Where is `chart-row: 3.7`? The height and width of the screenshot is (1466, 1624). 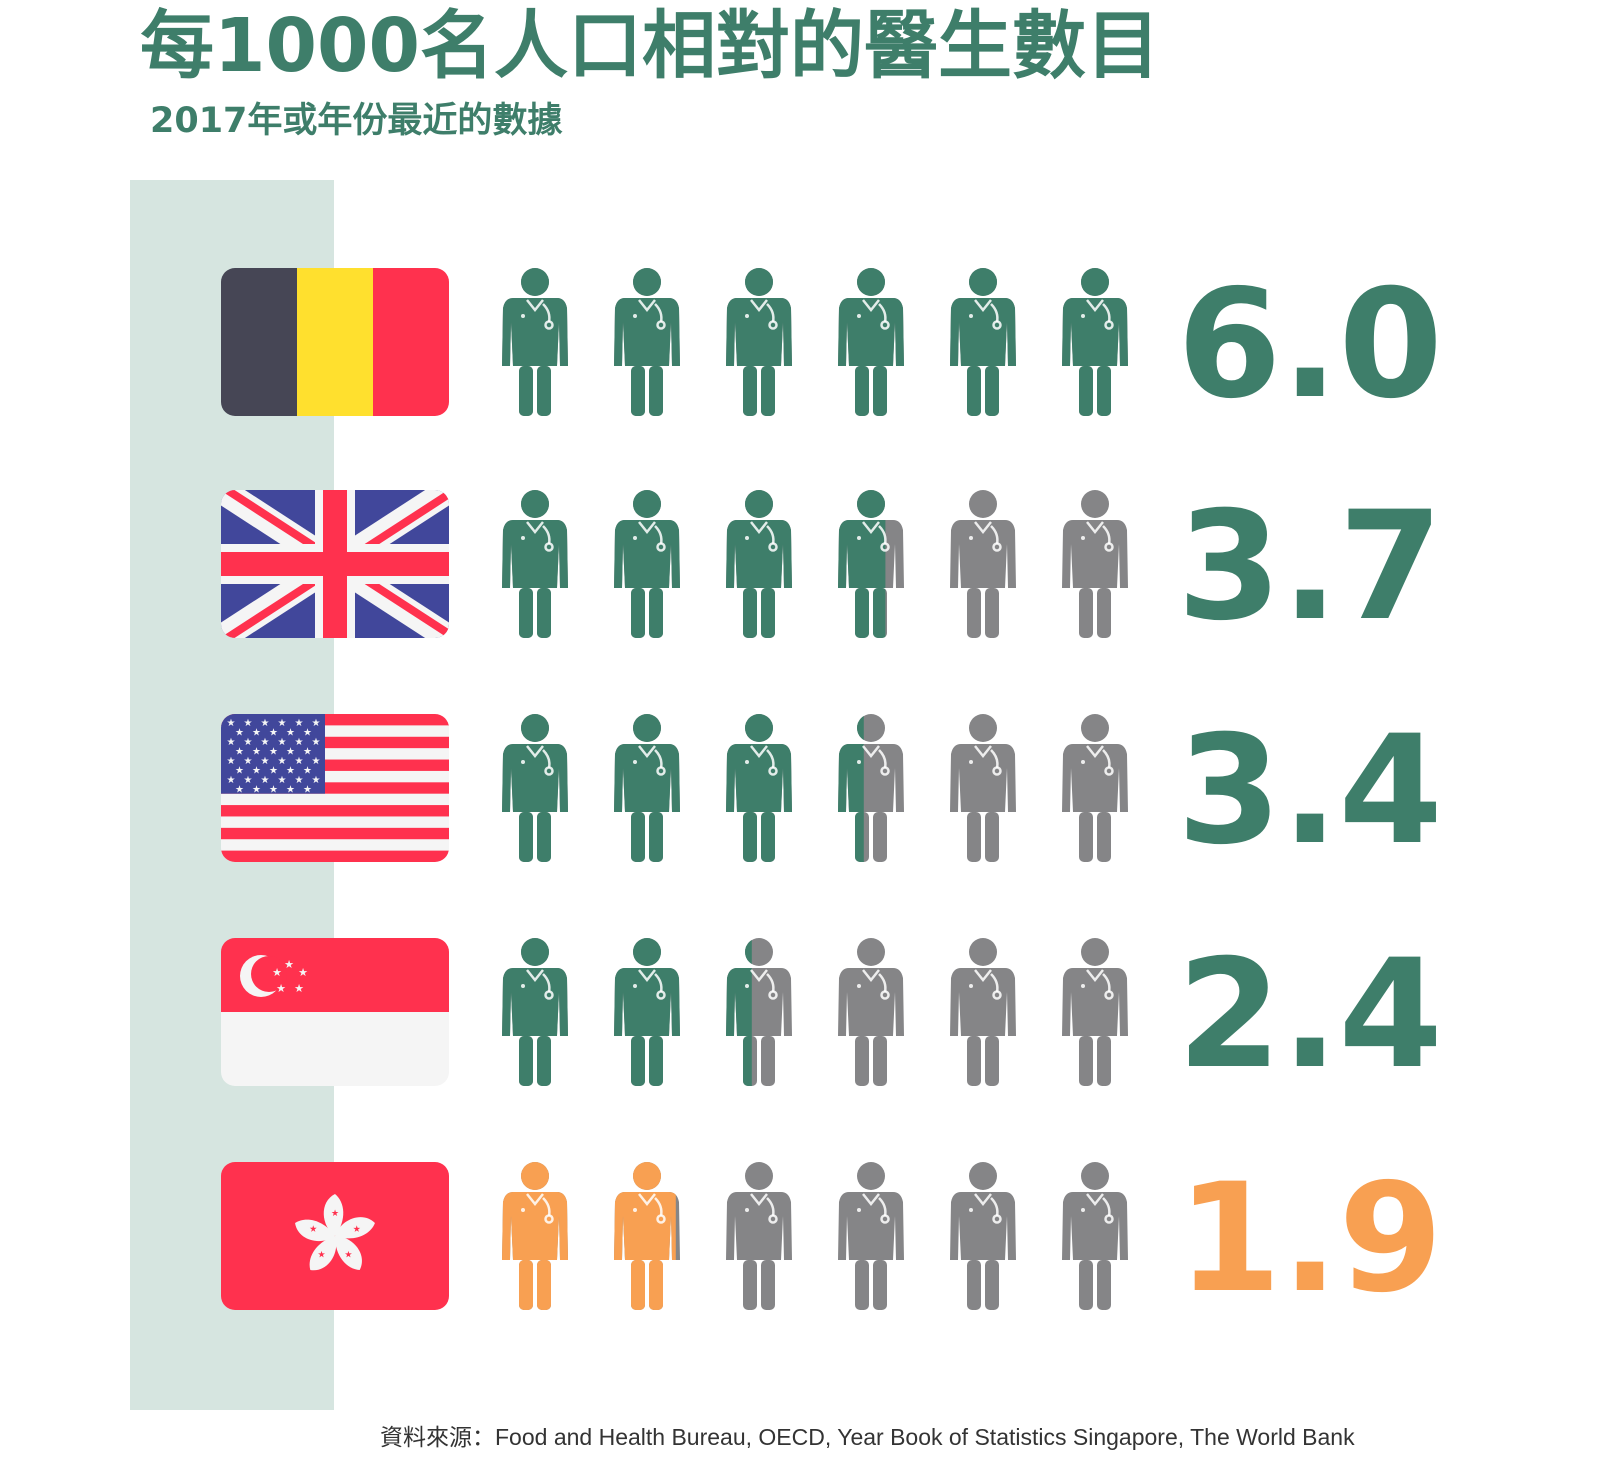
chart-row: 3.7 is located at coordinates (832, 567).